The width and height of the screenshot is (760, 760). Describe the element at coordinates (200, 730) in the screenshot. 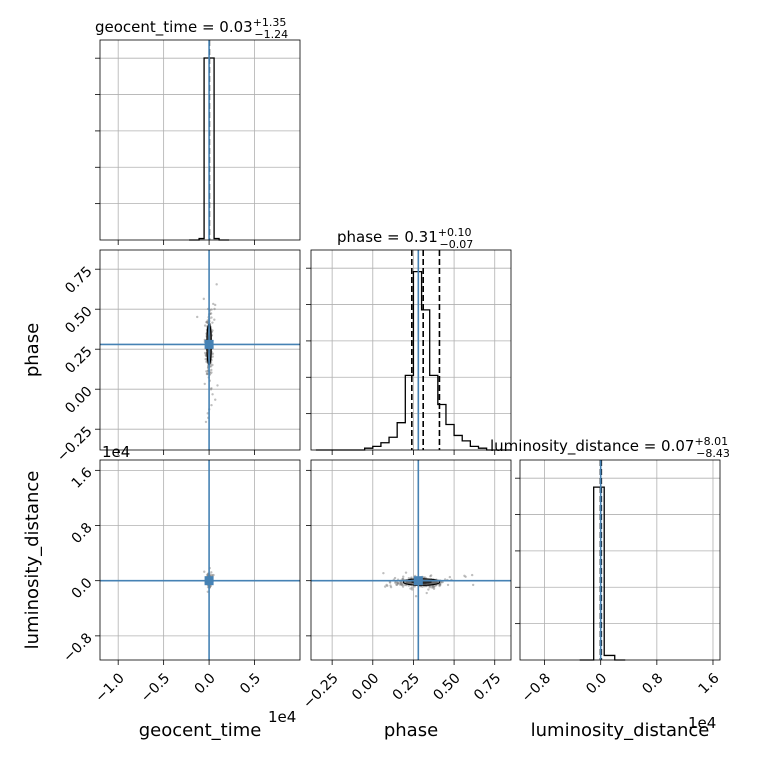

I see `x-axis-label-geocent-time: geocent_time` at that location.